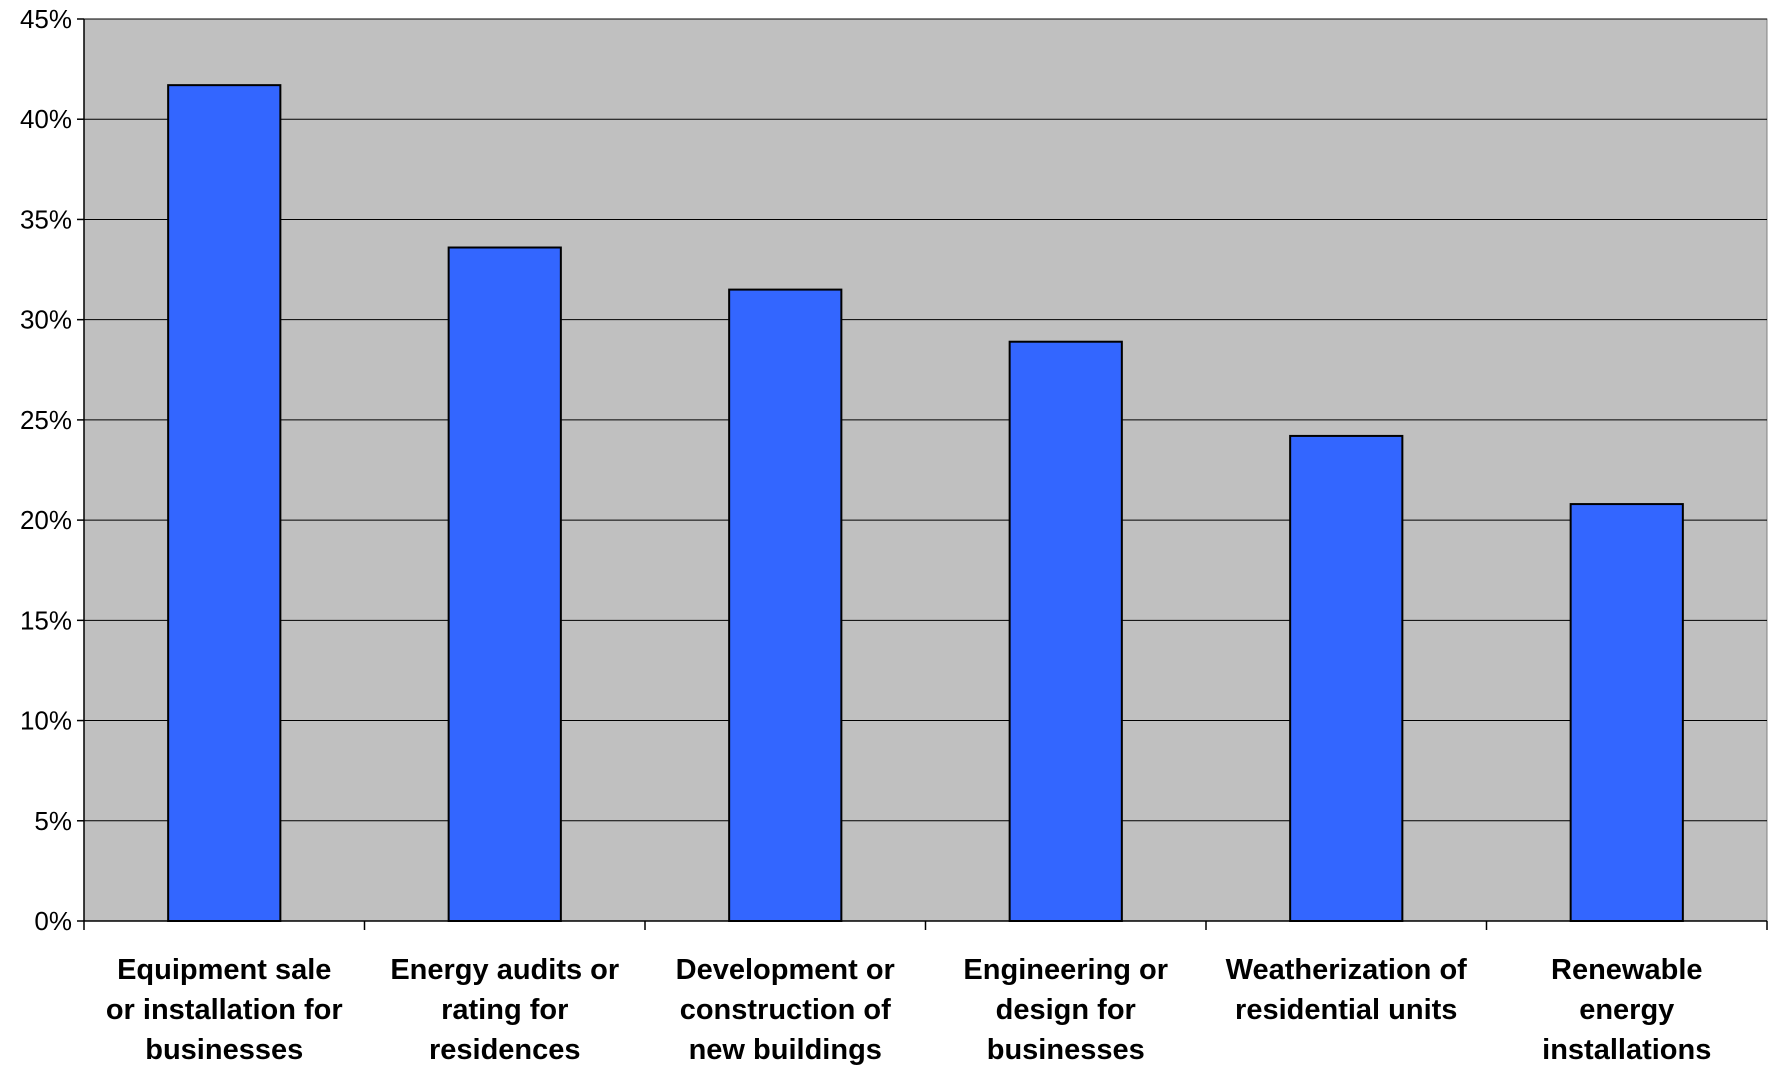 This screenshot has height=1067, width=1773. I want to click on y-tick-label: 25%, so click(46, 420).